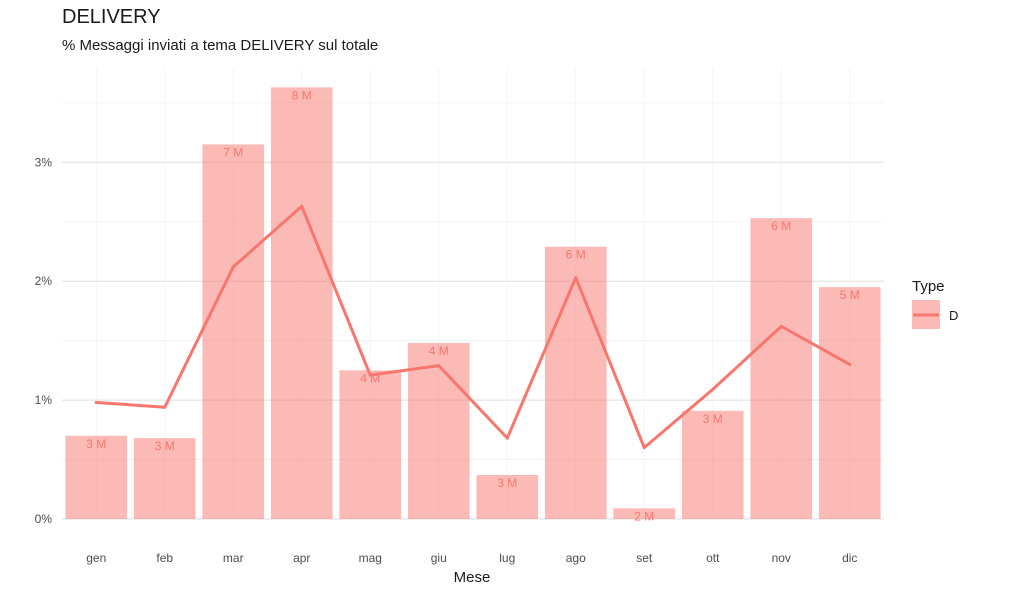  Describe the element at coordinates (111, 17) in the screenshot. I see `chart-title: DELIVERY` at that location.